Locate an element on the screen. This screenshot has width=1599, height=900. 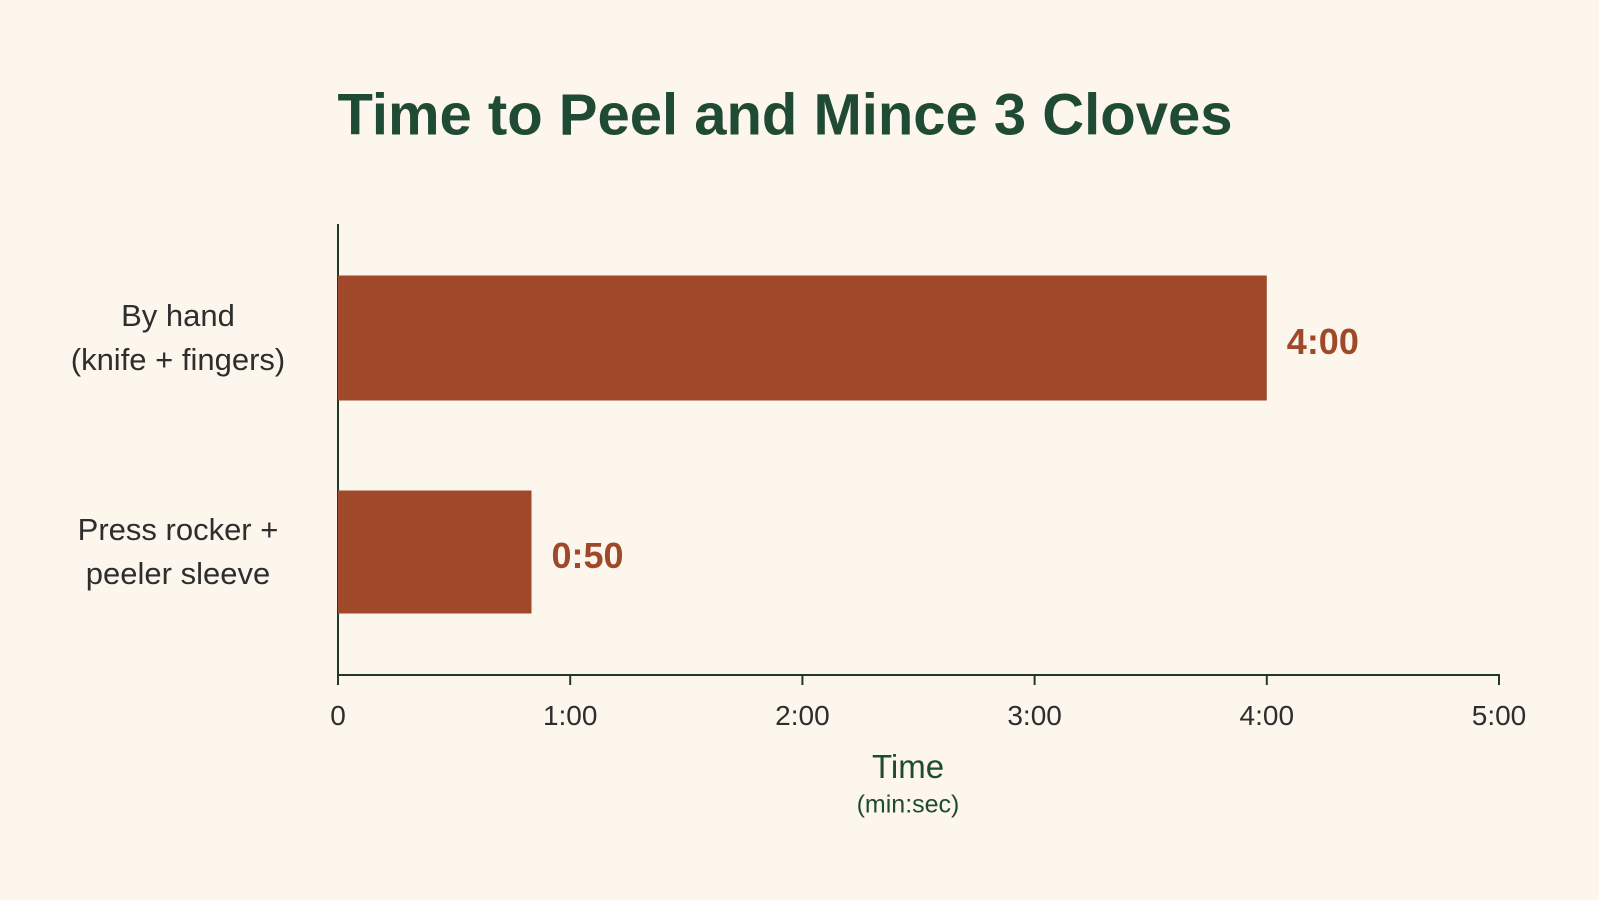
value-label: 4:00 is located at coordinates (1322, 341).